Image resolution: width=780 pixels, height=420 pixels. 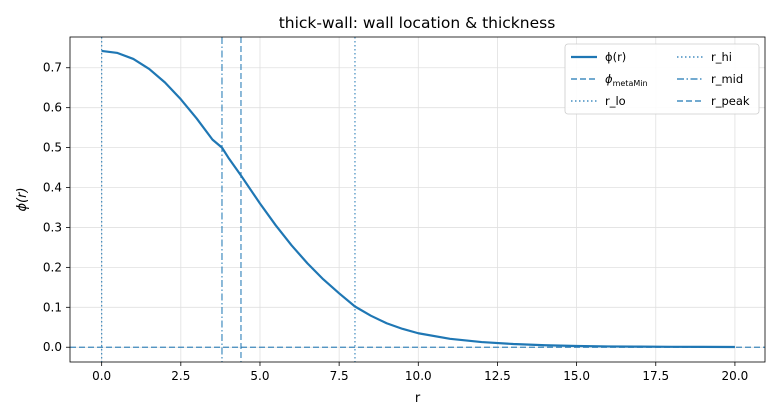 What do you see at coordinates (418, 376) in the screenshot?
I see `x-tick-label: 10.0` at bounding box center [418, 376].